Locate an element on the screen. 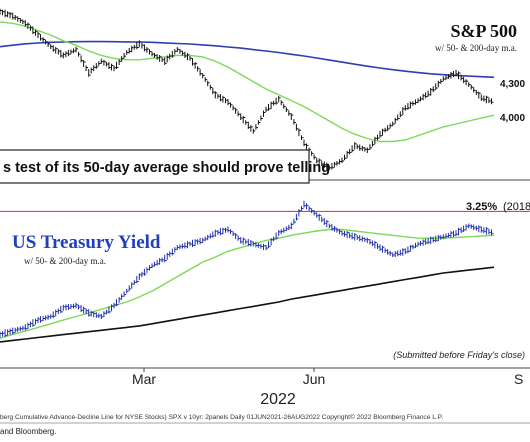  reference-label: 3.25% is located at coordinates (481, 207).